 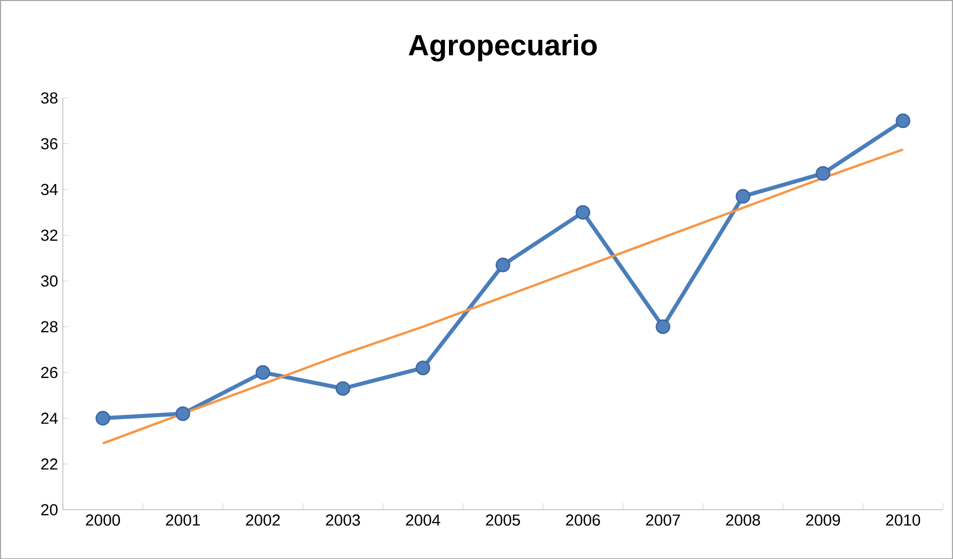 What do you see at coordinates (823, 520) in the screenshot?
I see `x-tick-label: 2009` at bounding box center [823, 520].